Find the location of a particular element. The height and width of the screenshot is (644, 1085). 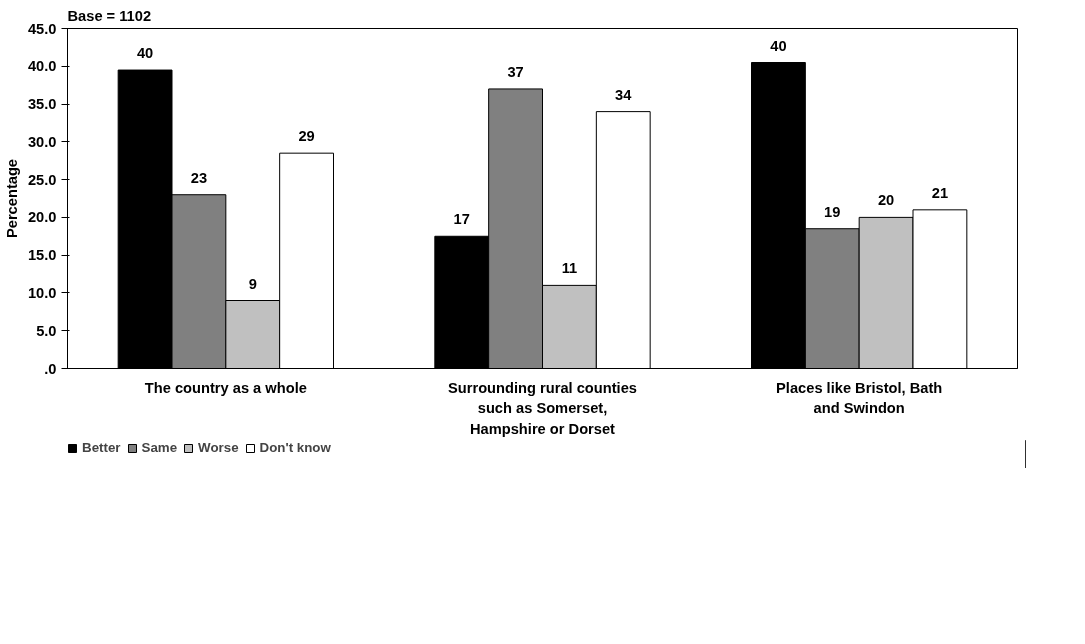

data-label: 20 is located at coordinates (886, 200).